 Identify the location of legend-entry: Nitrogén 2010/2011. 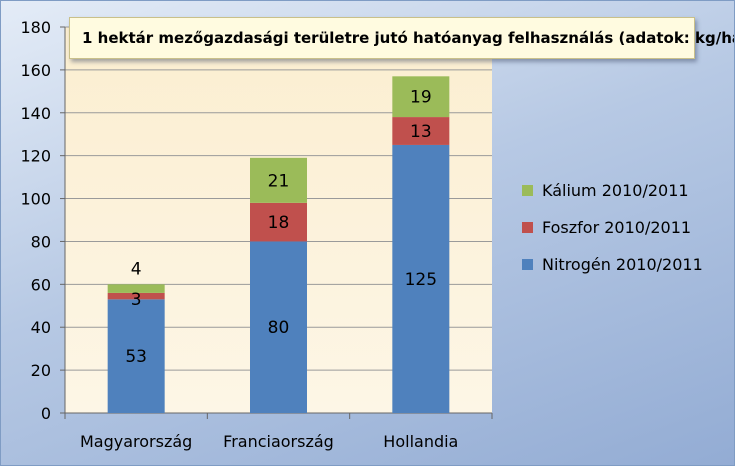
(622, 264).